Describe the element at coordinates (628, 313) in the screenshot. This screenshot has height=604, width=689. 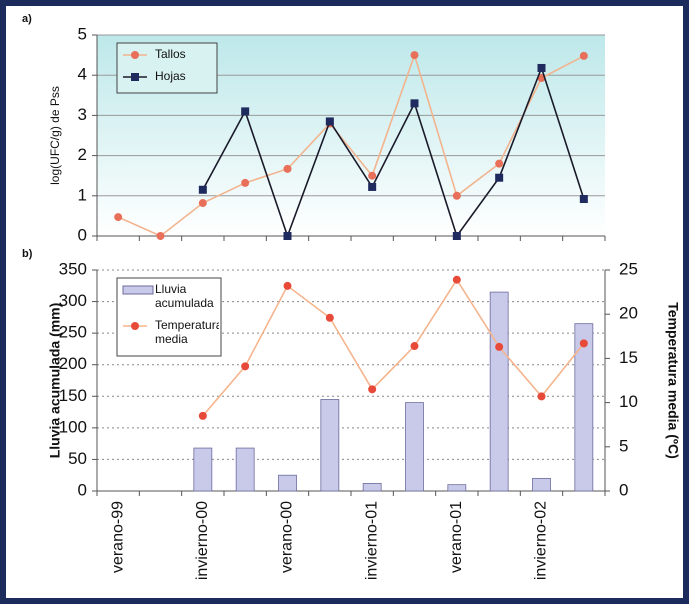
I see `y2-tick-label: 20` at that location.